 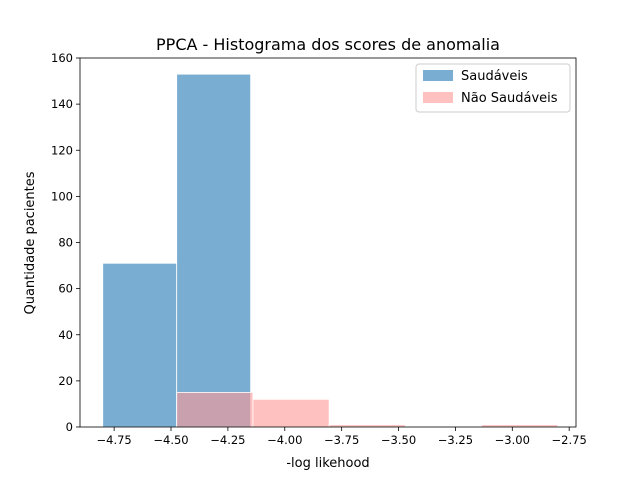 What do you see at coordinates (62, 150) in the screenshot?
I see `y-tick-label: 120` at bounding box center [62, 150].